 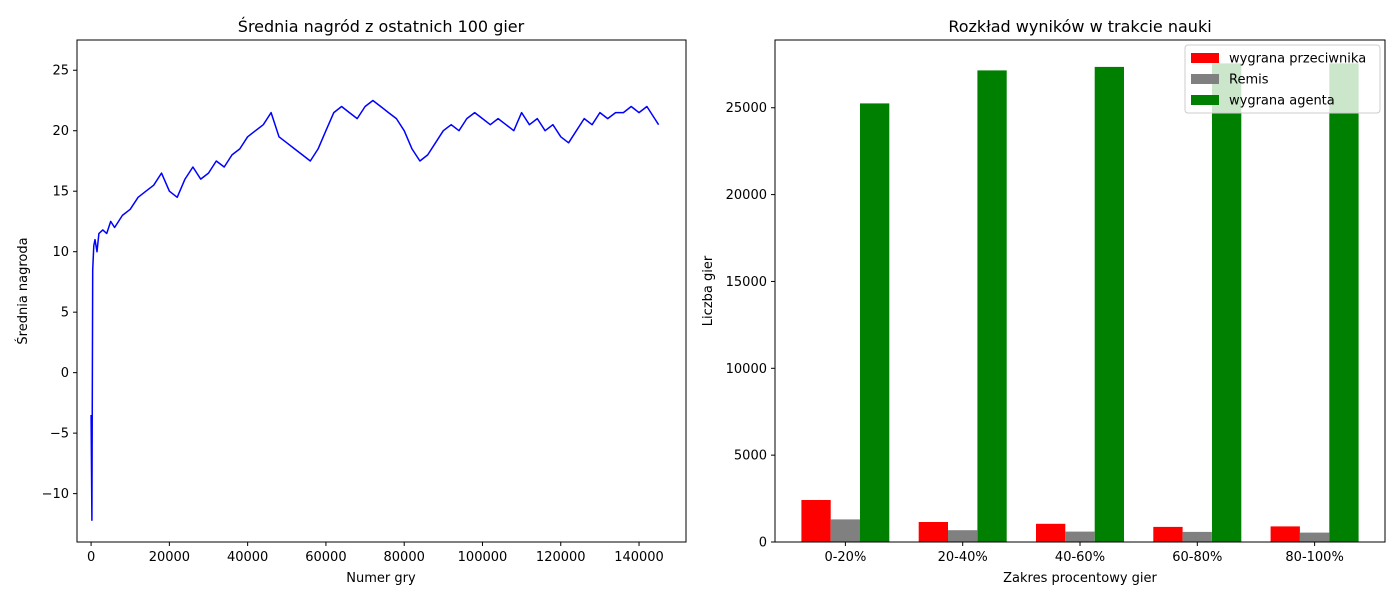 What do you see at coordinates (750, 326) in the screenshot?
I see `bar-chart-y-ticks: 0 5000 10000 15000 20000 25000` at bounding box center [750, 326].